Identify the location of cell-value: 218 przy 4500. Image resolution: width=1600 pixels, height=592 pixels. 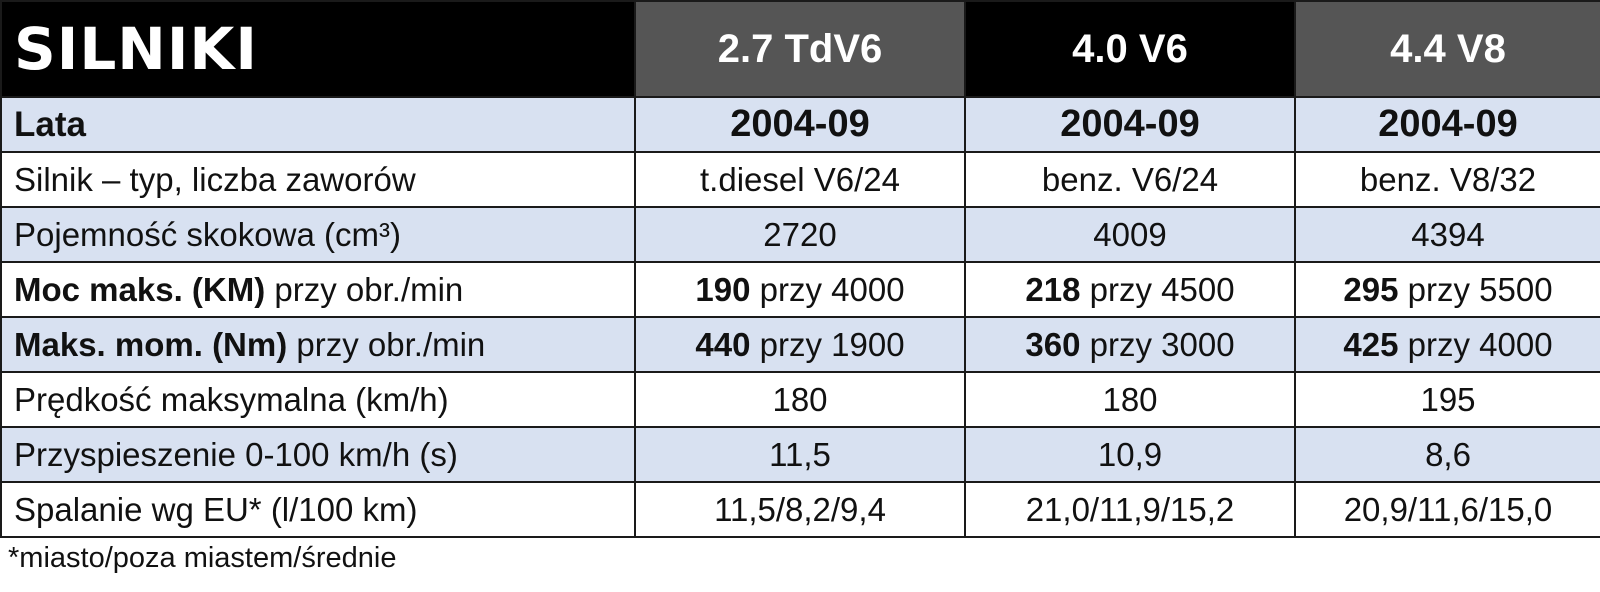
(1130, 289).